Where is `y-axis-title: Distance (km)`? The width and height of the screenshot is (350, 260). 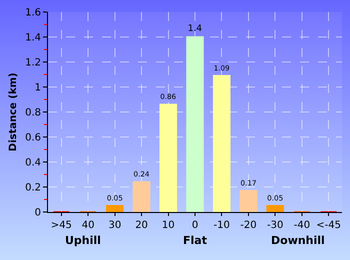
y-axis-title: Distance (km) is located at coordinates (14, 112).